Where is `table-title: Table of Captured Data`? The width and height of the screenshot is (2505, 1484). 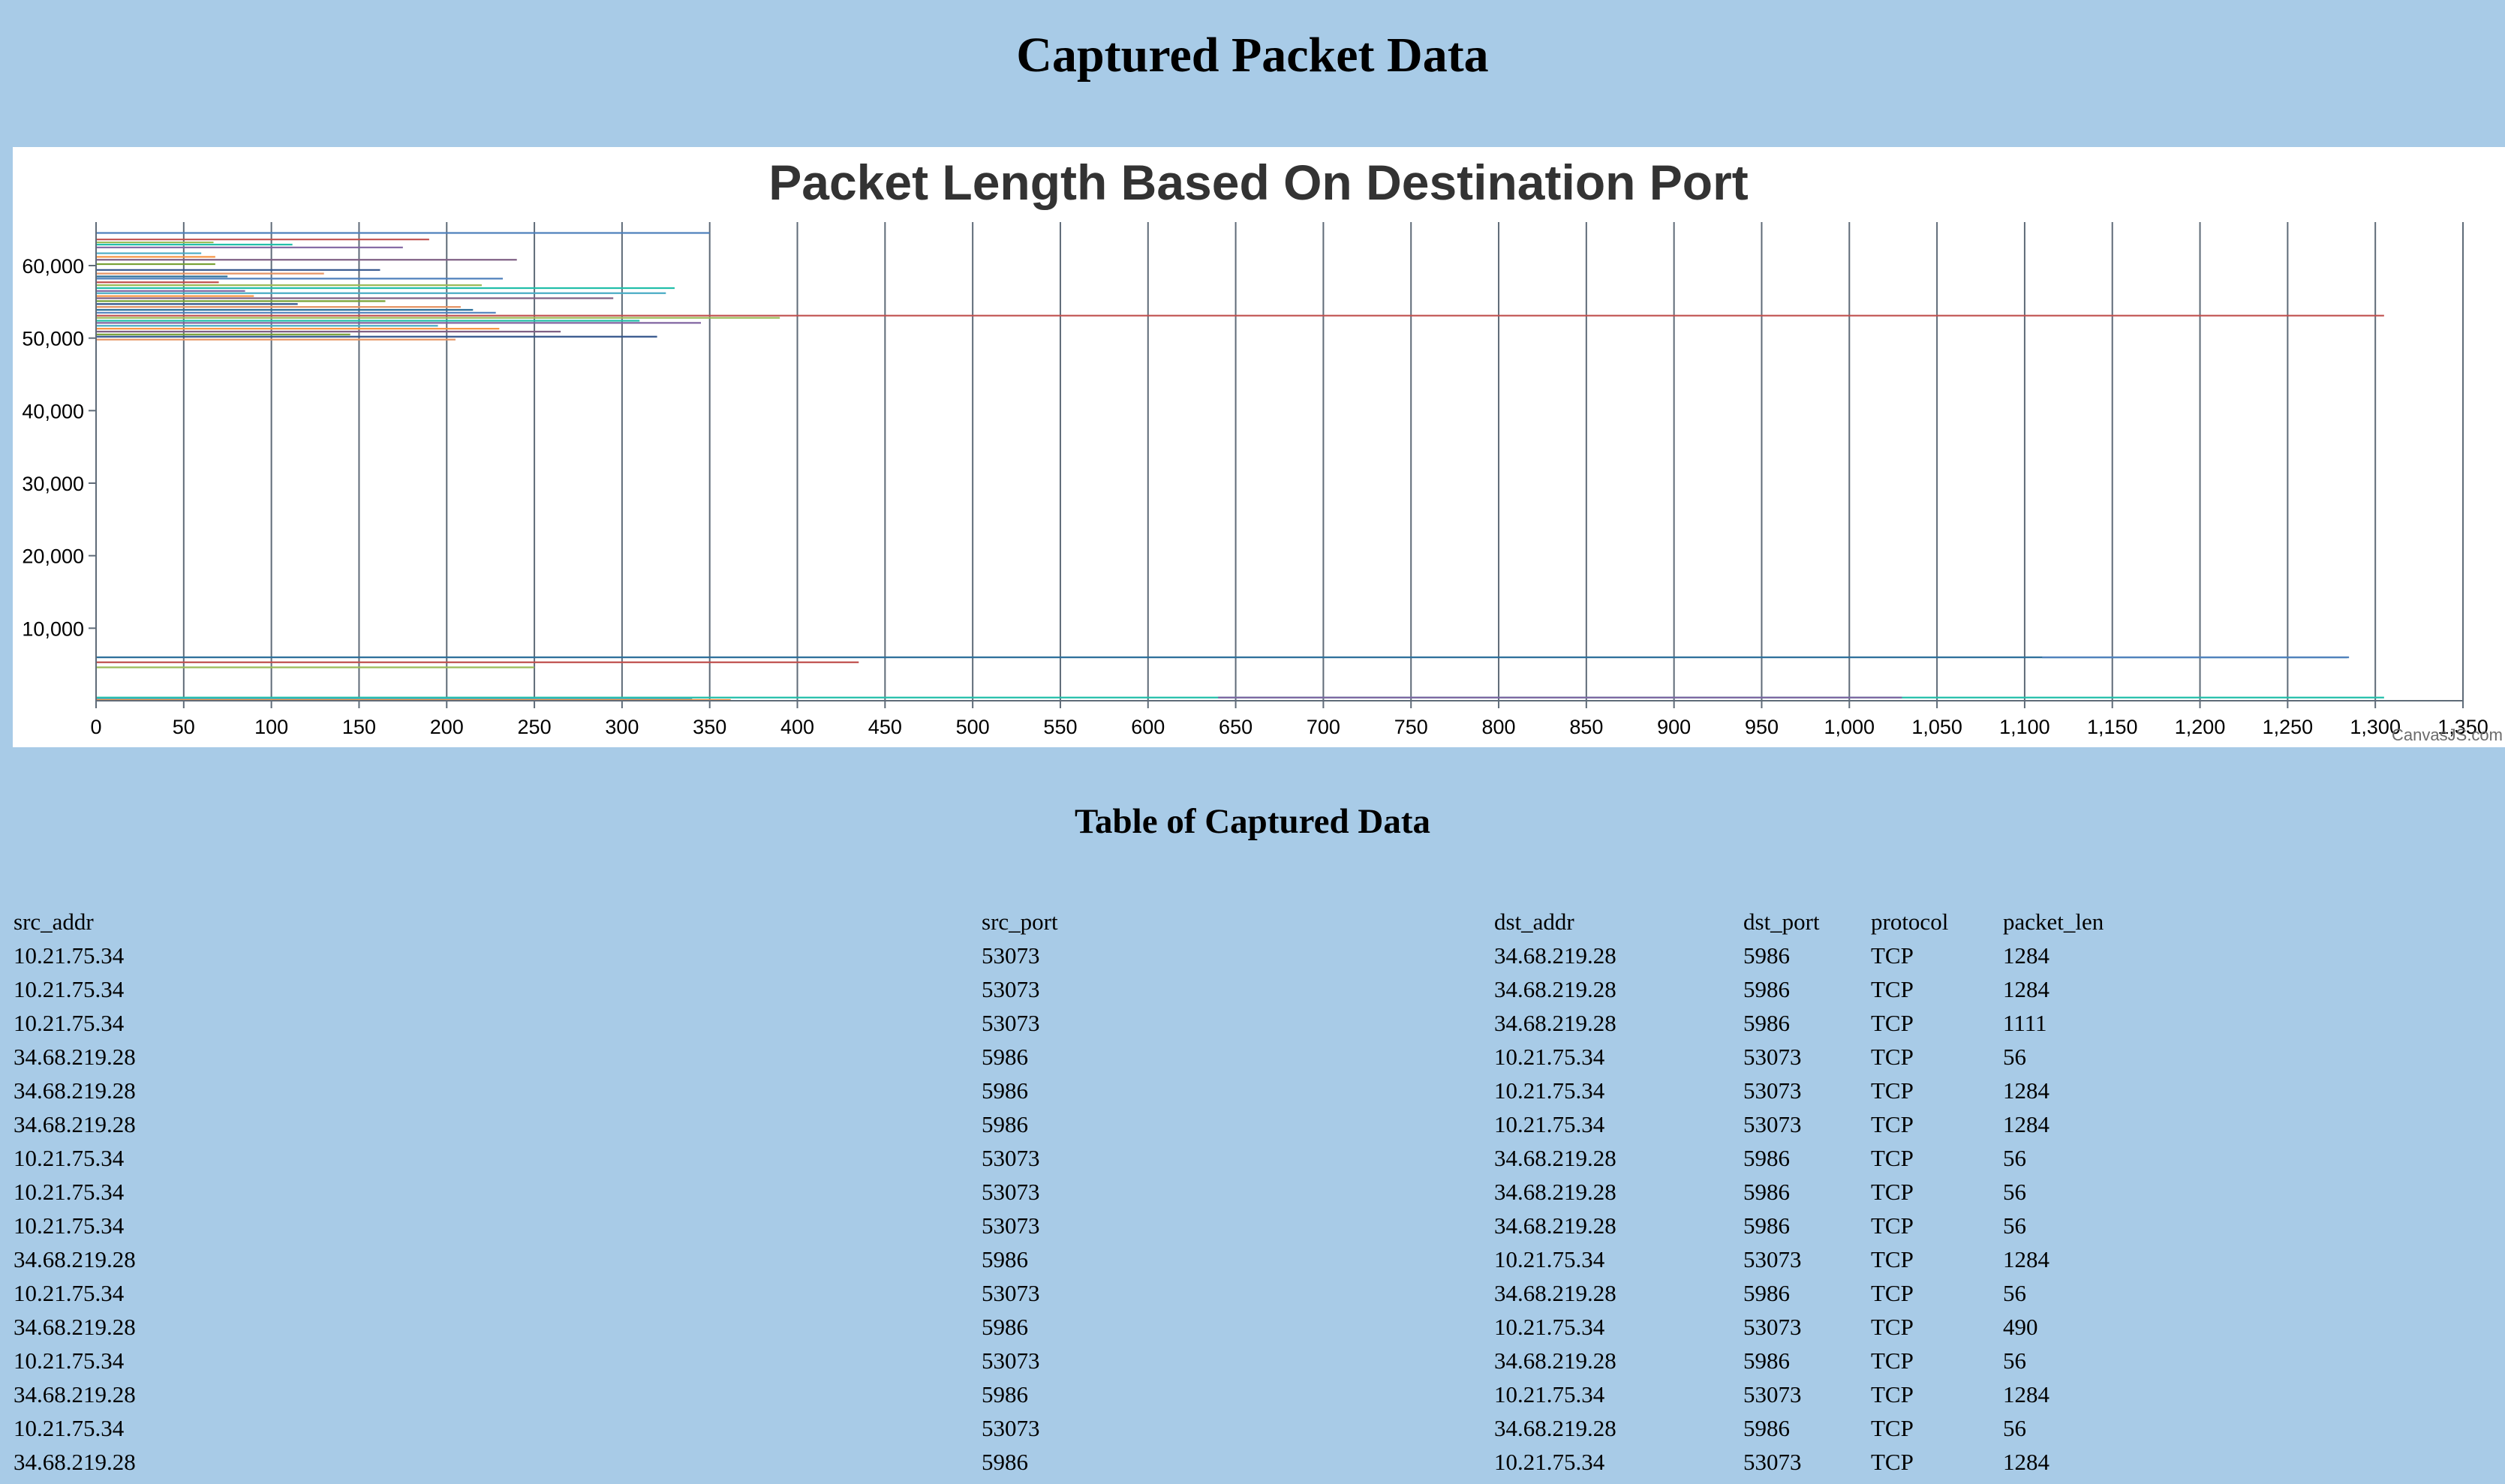 table-title: Table of Captured Data is located at coordinates (1252, 821).